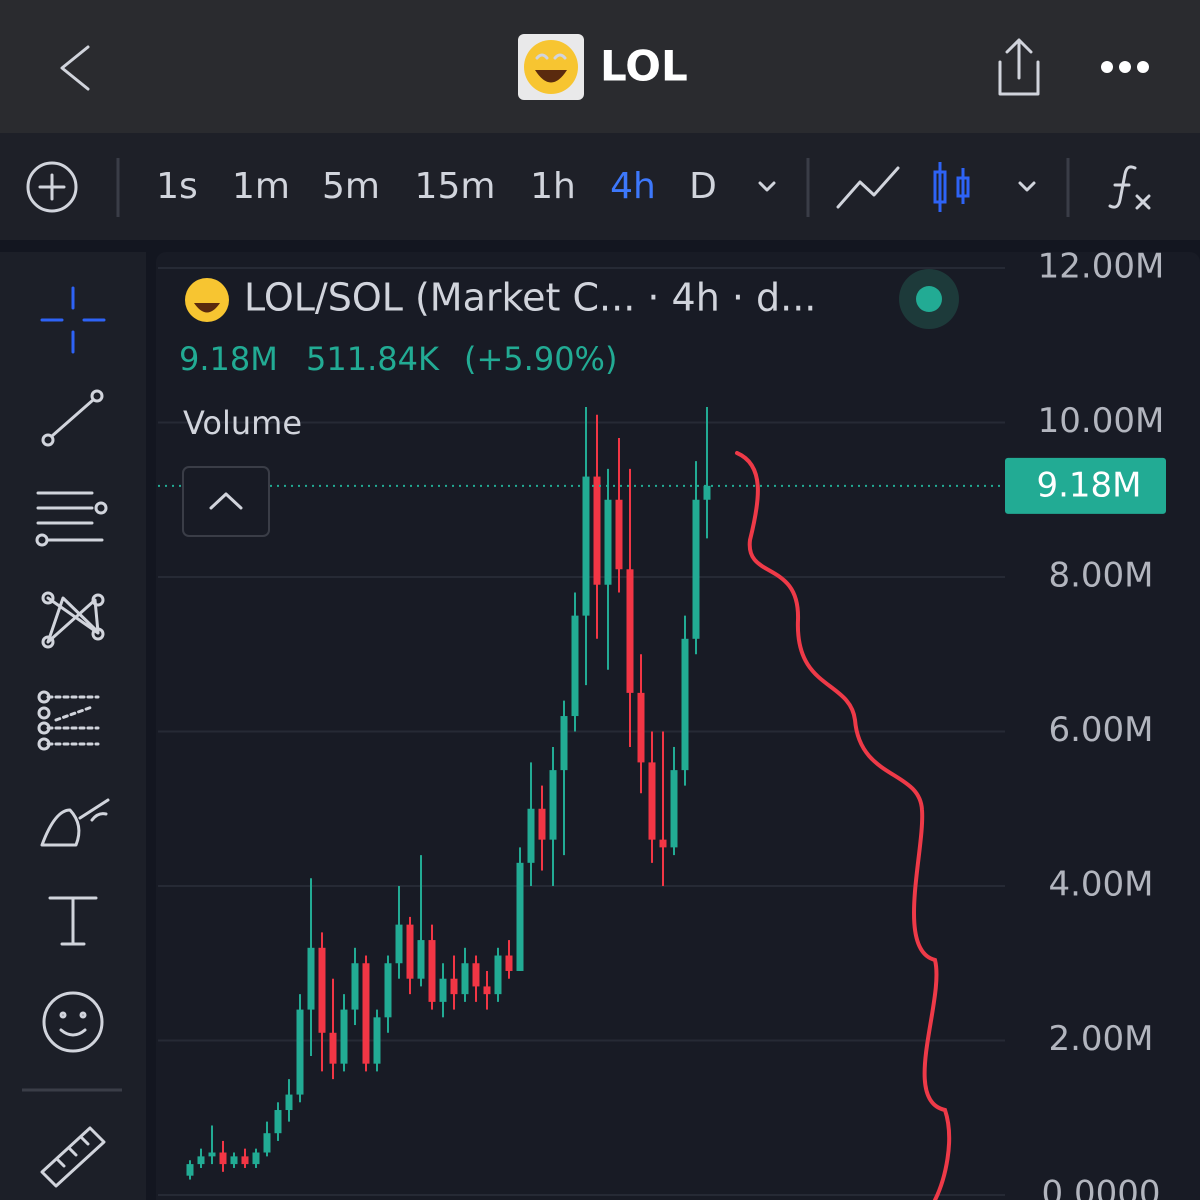  I want to click on indicators-button, so click(1129, 187).